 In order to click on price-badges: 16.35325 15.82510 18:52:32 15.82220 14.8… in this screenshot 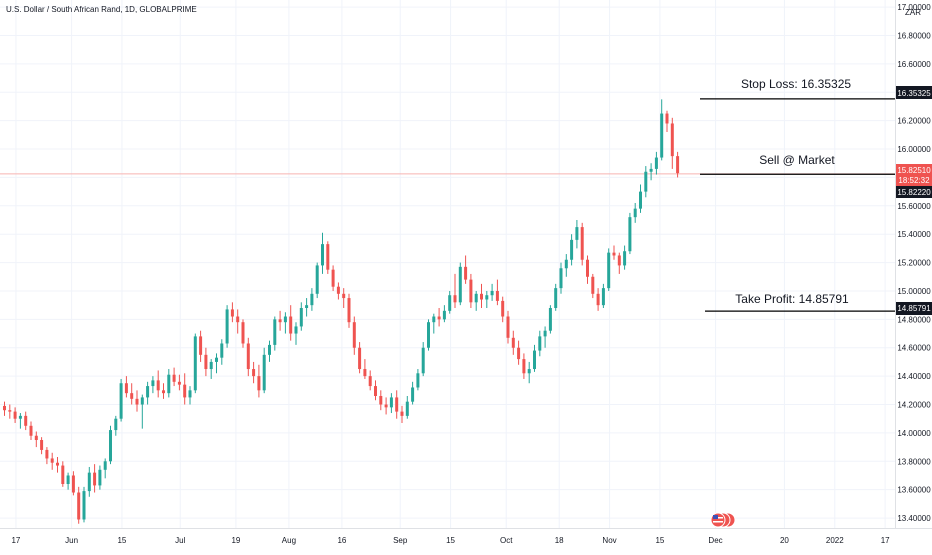, I will do `click(914, 200)`.